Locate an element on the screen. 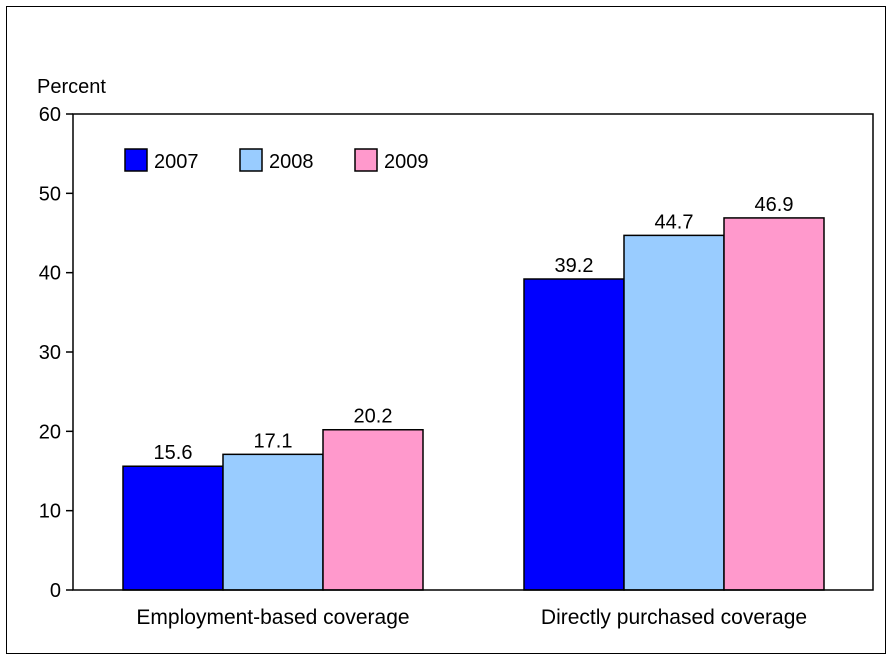 This screenshot has height=661, width=894. x-category-label: Employment-based coverage is located at coordinates (272, 617).